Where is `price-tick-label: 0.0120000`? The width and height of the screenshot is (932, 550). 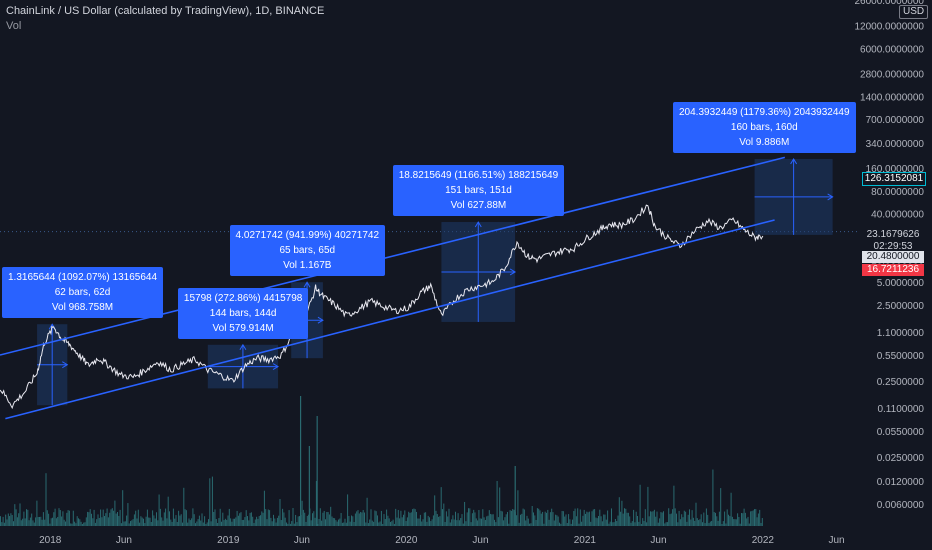 price-tick-label: 0.0120000 is located at coordinates (901, 482).